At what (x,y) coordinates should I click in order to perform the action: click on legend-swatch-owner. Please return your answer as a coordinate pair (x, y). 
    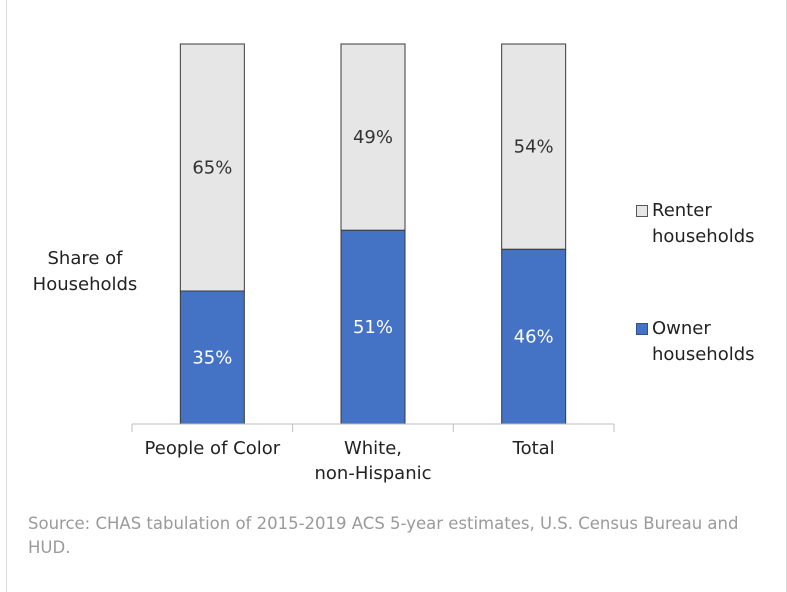
    Looking at the image, I should click on (642, 329).